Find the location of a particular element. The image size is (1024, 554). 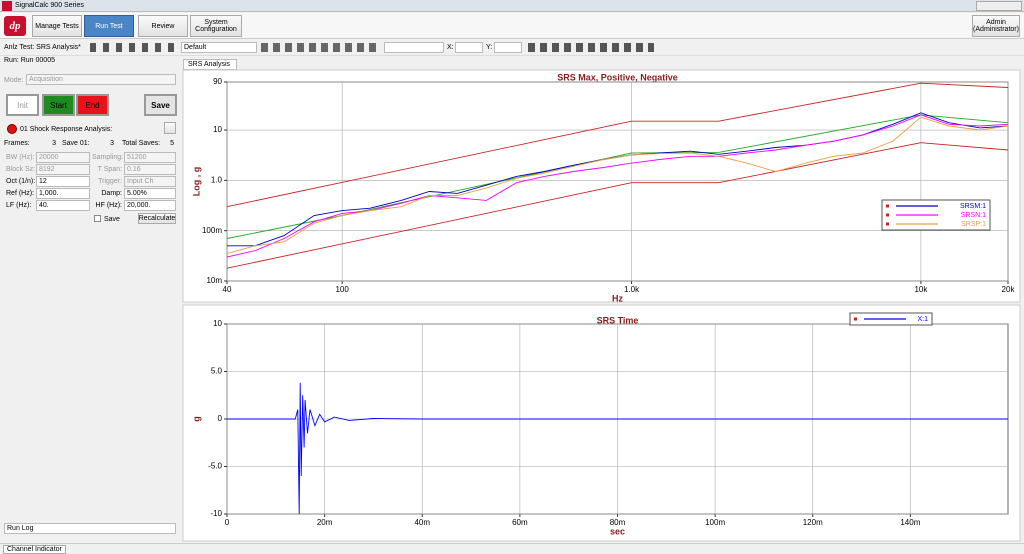

setting-input: 40. is located at coordinates (63, 205).